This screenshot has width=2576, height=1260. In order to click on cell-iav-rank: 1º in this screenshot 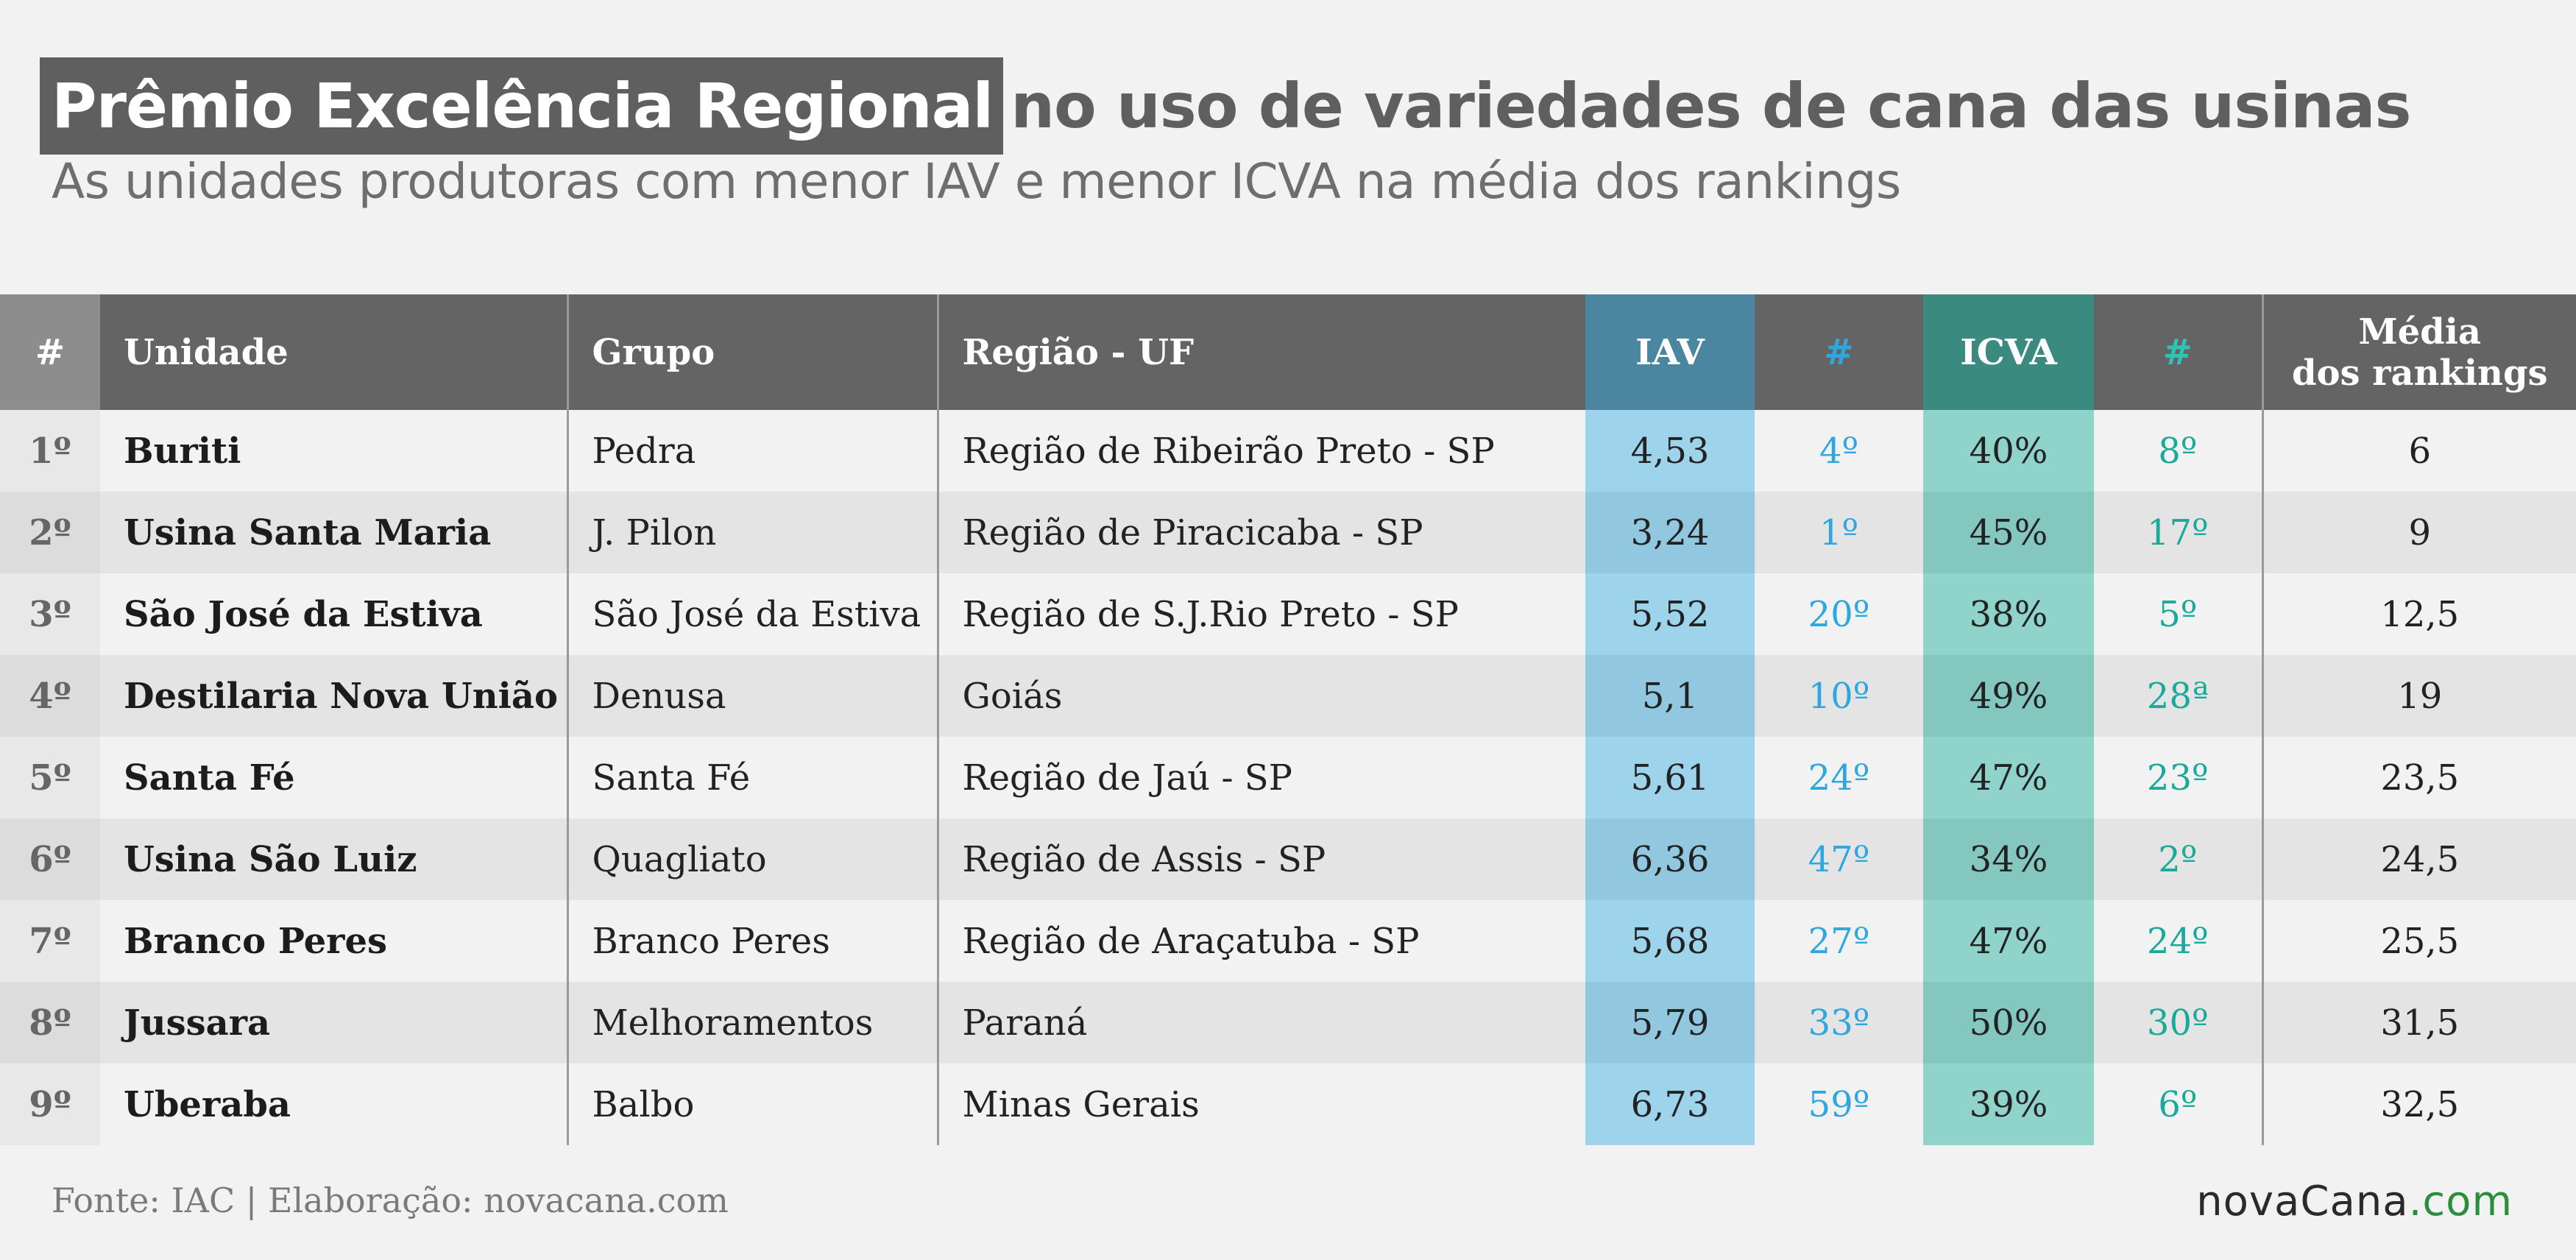, I will do `click(1839, 532)`.